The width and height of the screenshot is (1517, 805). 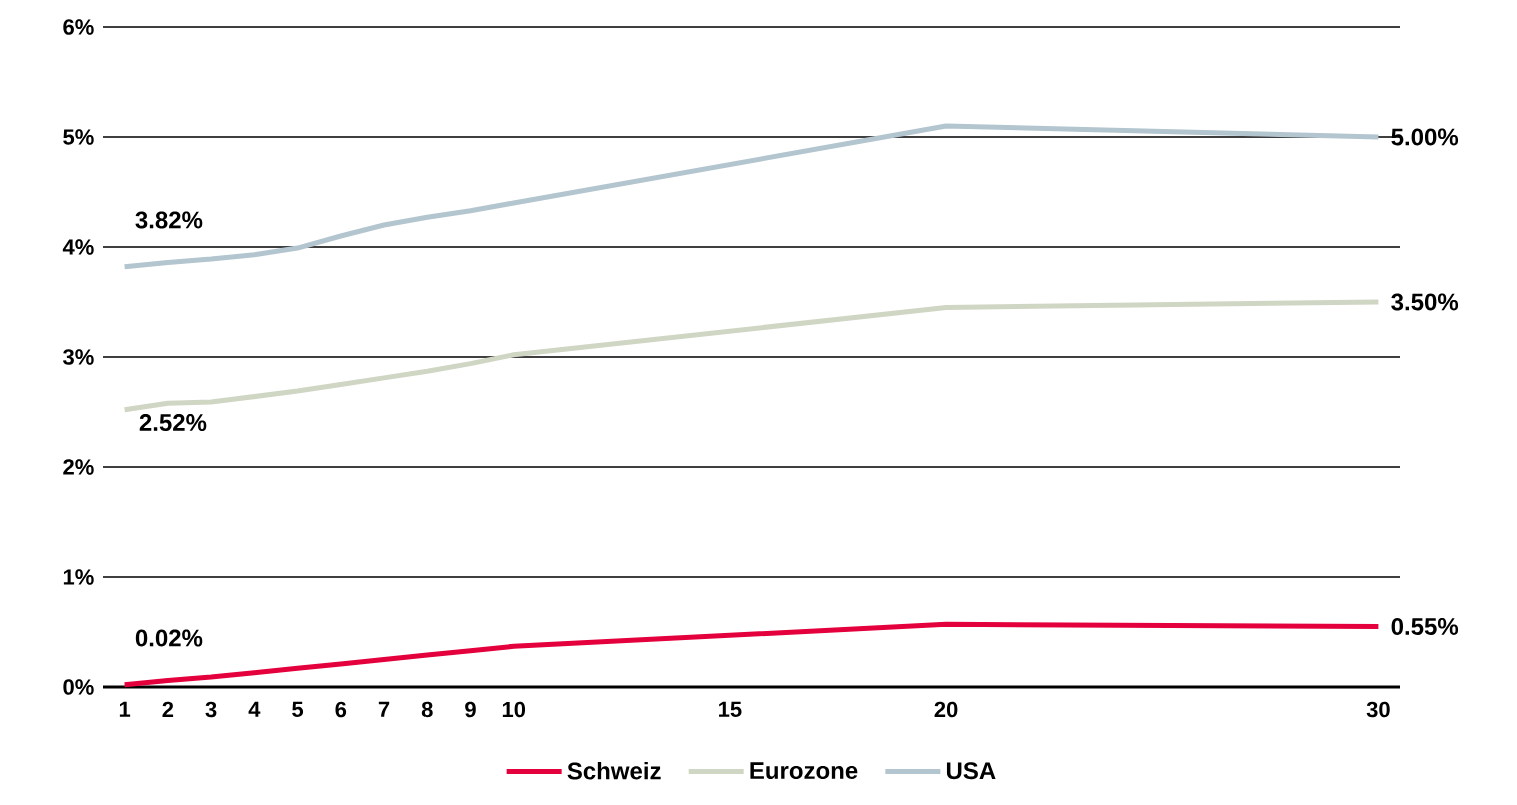 What do you see at coordinates (427, 709) in the screenshot?
I see `x-tick-label: 8` at bounding box center [427, 709].